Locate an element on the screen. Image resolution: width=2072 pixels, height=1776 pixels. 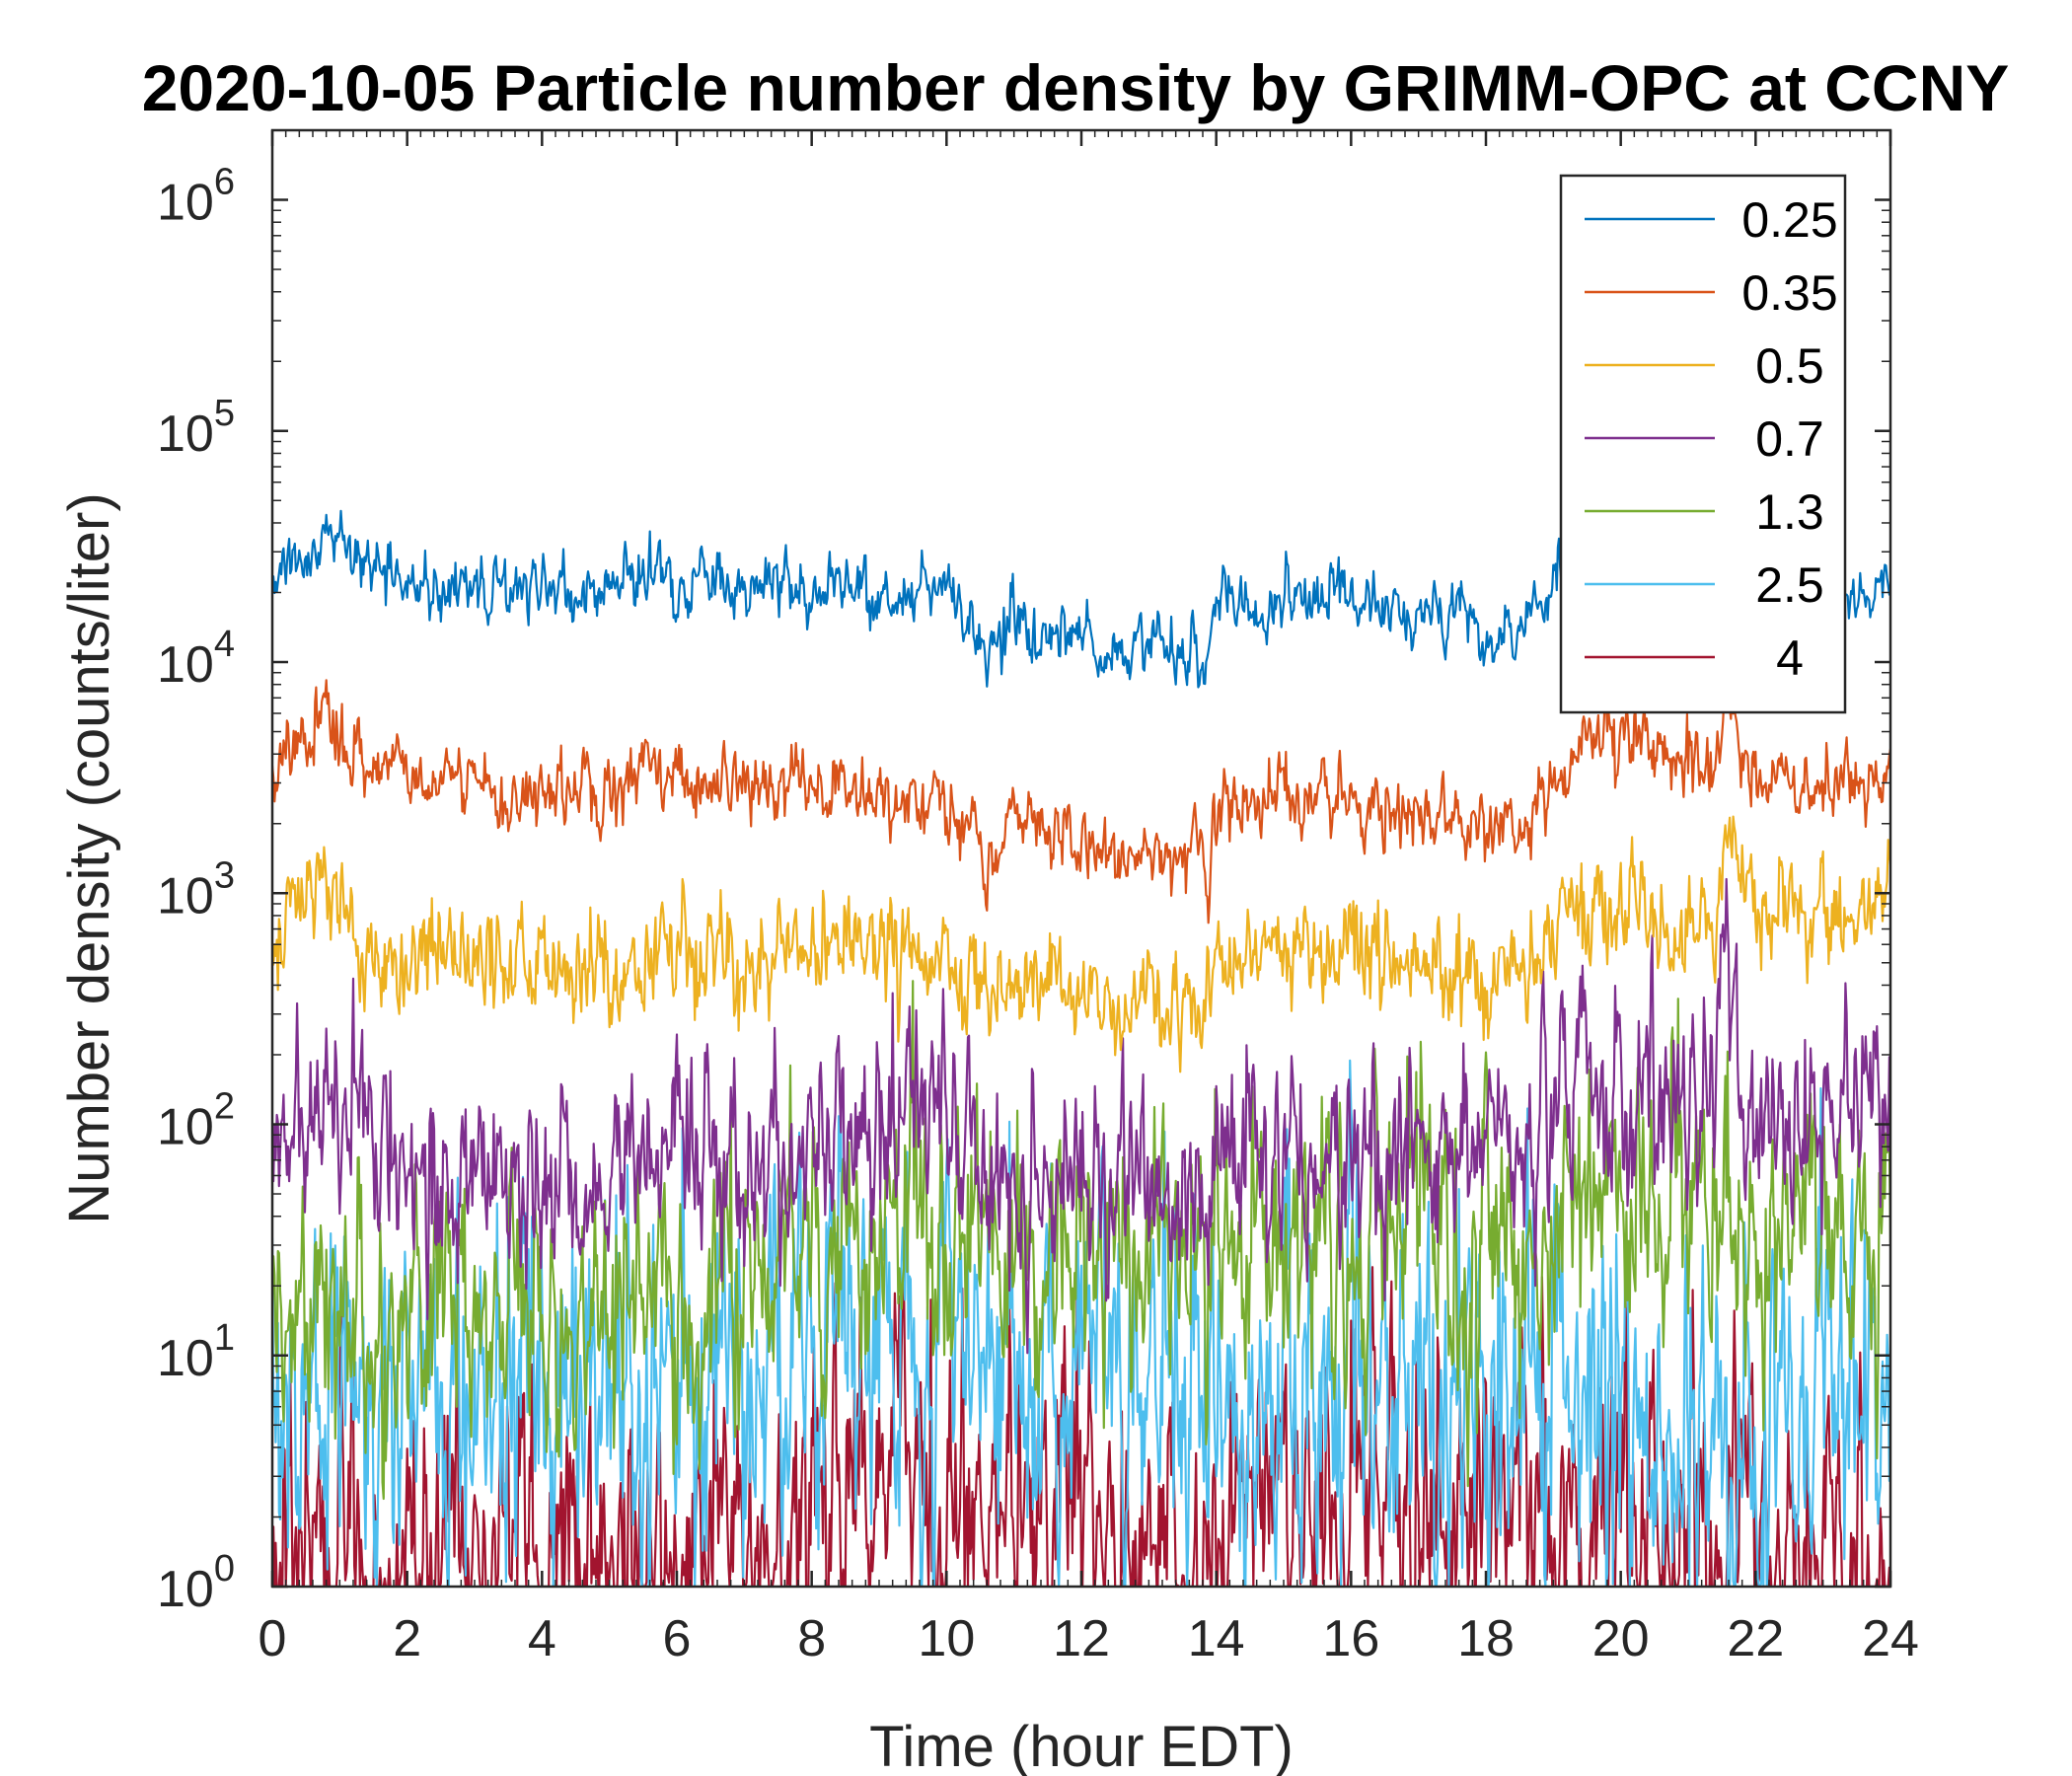
legend-label: 1.3 is located at coordinates (1790, 512).